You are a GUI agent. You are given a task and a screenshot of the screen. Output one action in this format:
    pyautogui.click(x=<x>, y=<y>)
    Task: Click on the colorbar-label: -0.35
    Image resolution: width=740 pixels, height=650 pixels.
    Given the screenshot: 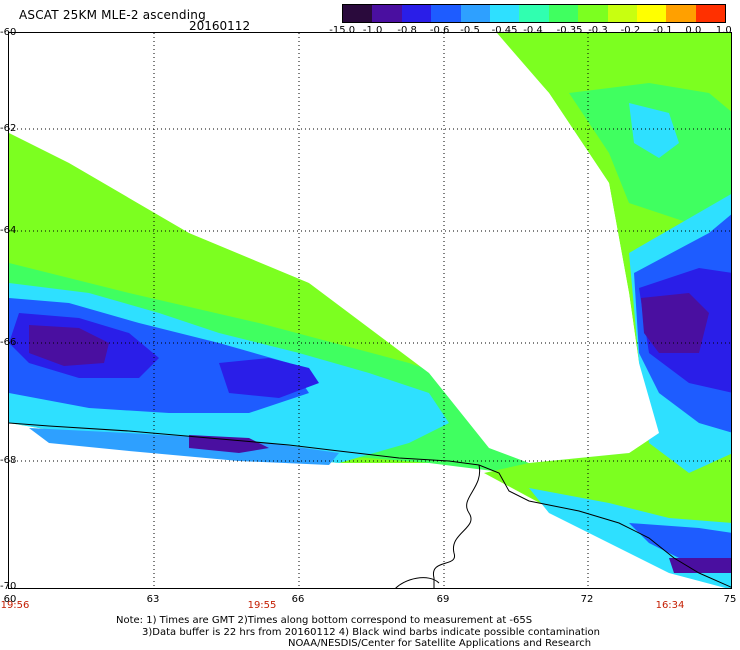 What is the action you would take?
    pyautogui.click(x=569, y=30)
    